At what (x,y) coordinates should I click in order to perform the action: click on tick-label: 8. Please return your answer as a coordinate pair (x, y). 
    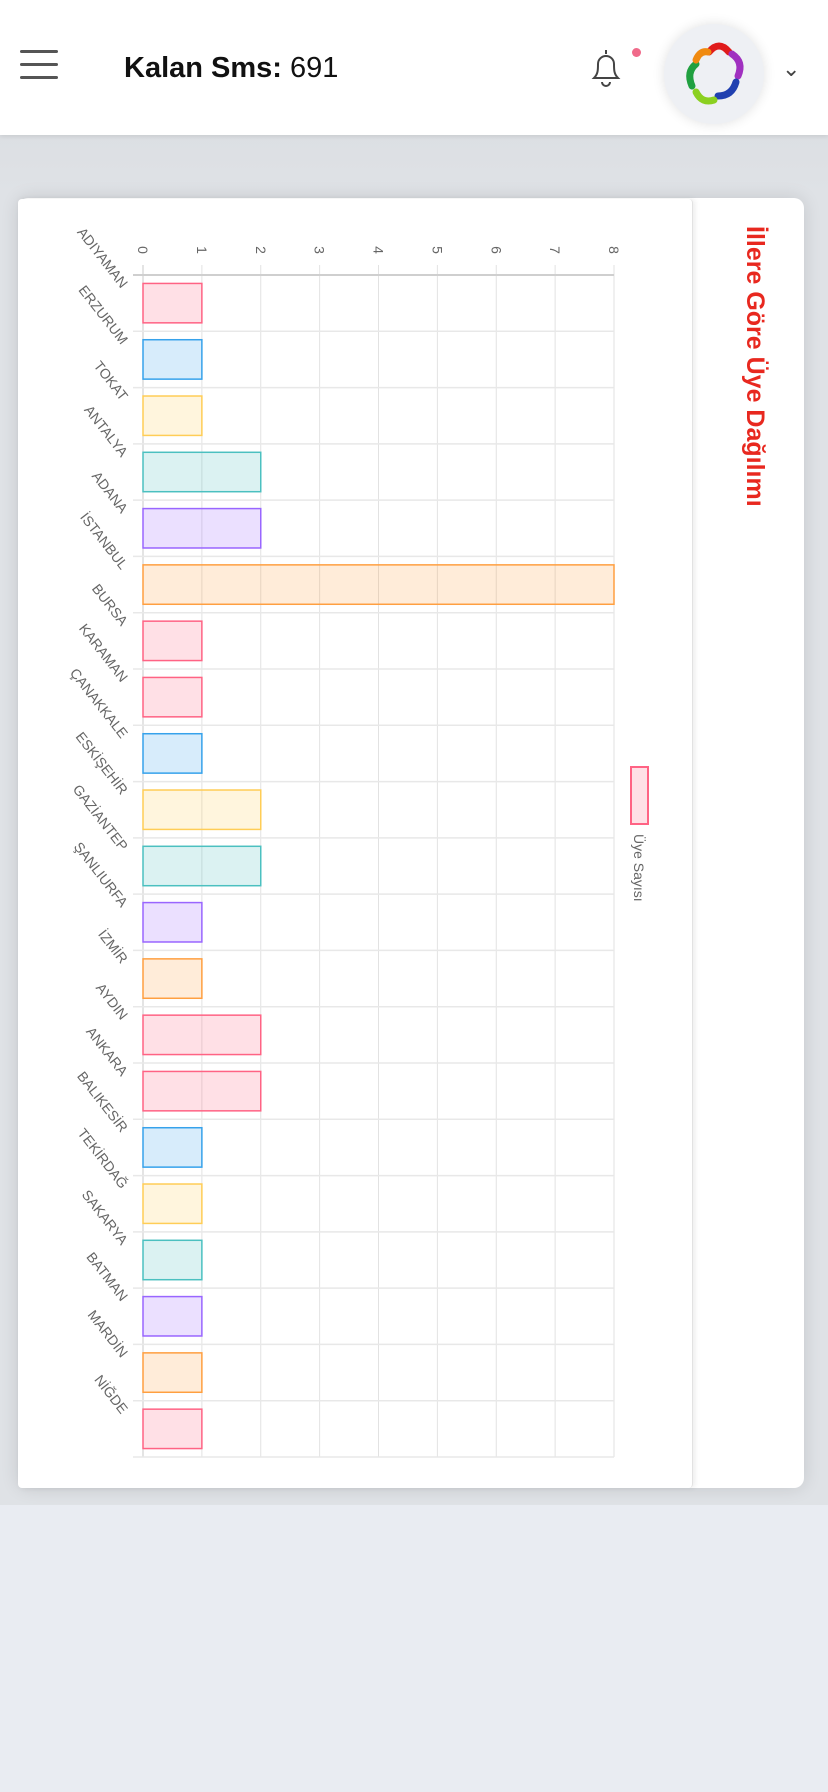
    Looking at the image, I should click on (614, 250).